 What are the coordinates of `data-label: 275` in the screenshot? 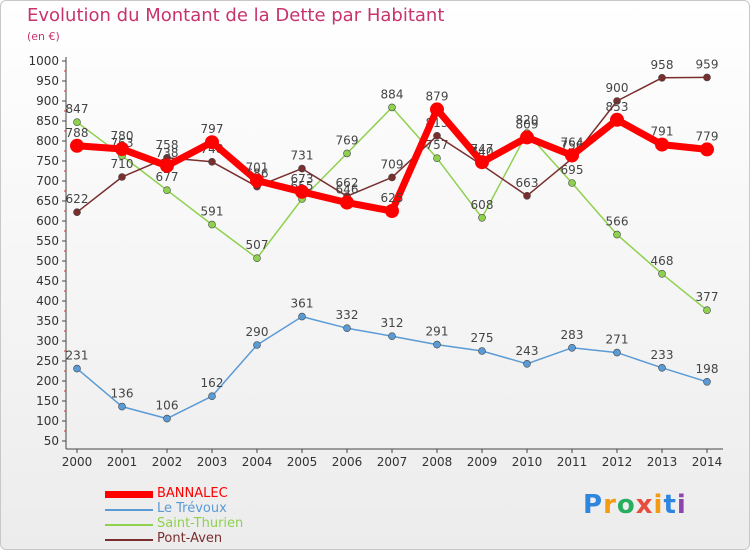 It's located at (482, 338).